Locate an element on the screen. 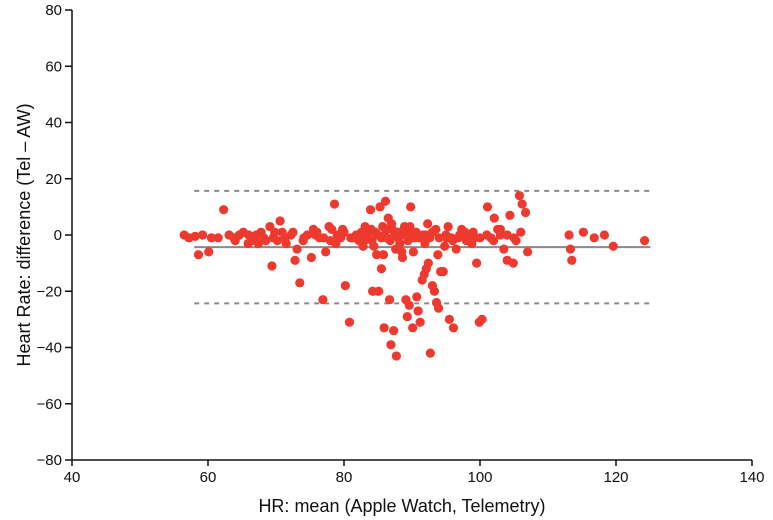 This screenshot has width=773, height=520. y-tick-label: −60 is located at coordinates (49, 404).